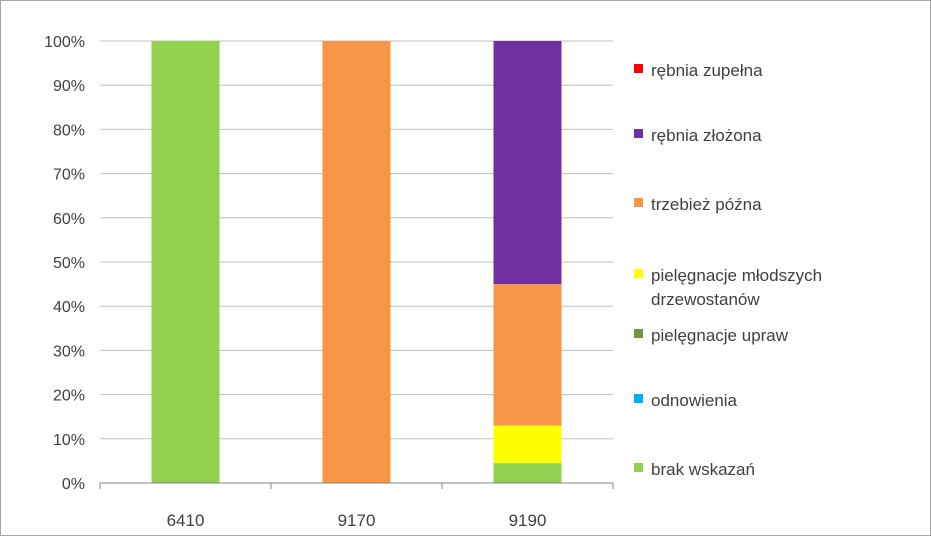  What do you see at coordinates (69, 440) in the screenshot?
I see `y-tick-label: 10%` at bounding box center [69, 440].